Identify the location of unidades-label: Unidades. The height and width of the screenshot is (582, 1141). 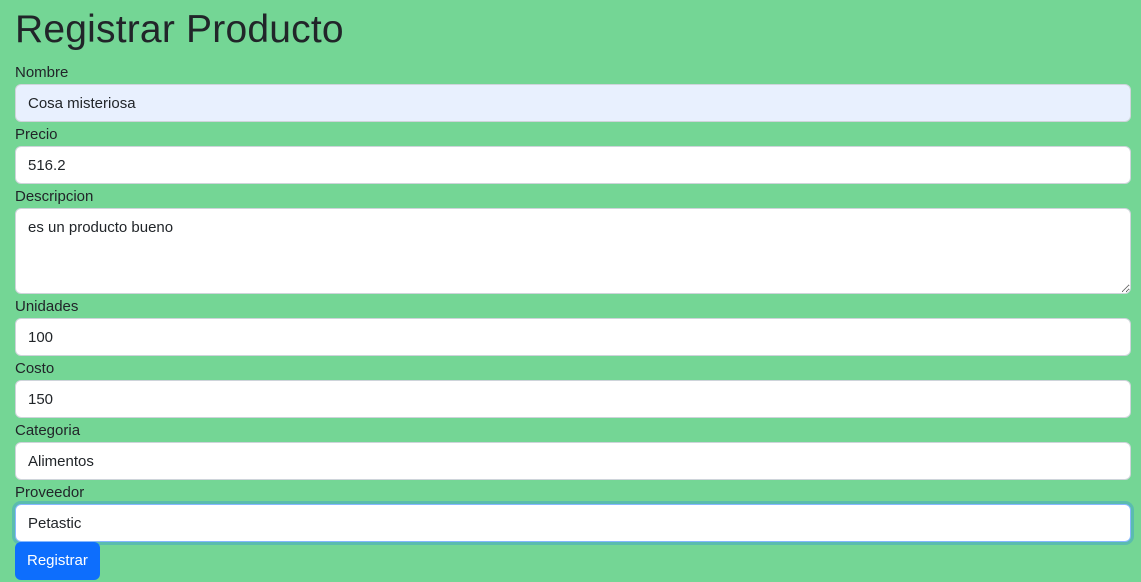
(47, 306).